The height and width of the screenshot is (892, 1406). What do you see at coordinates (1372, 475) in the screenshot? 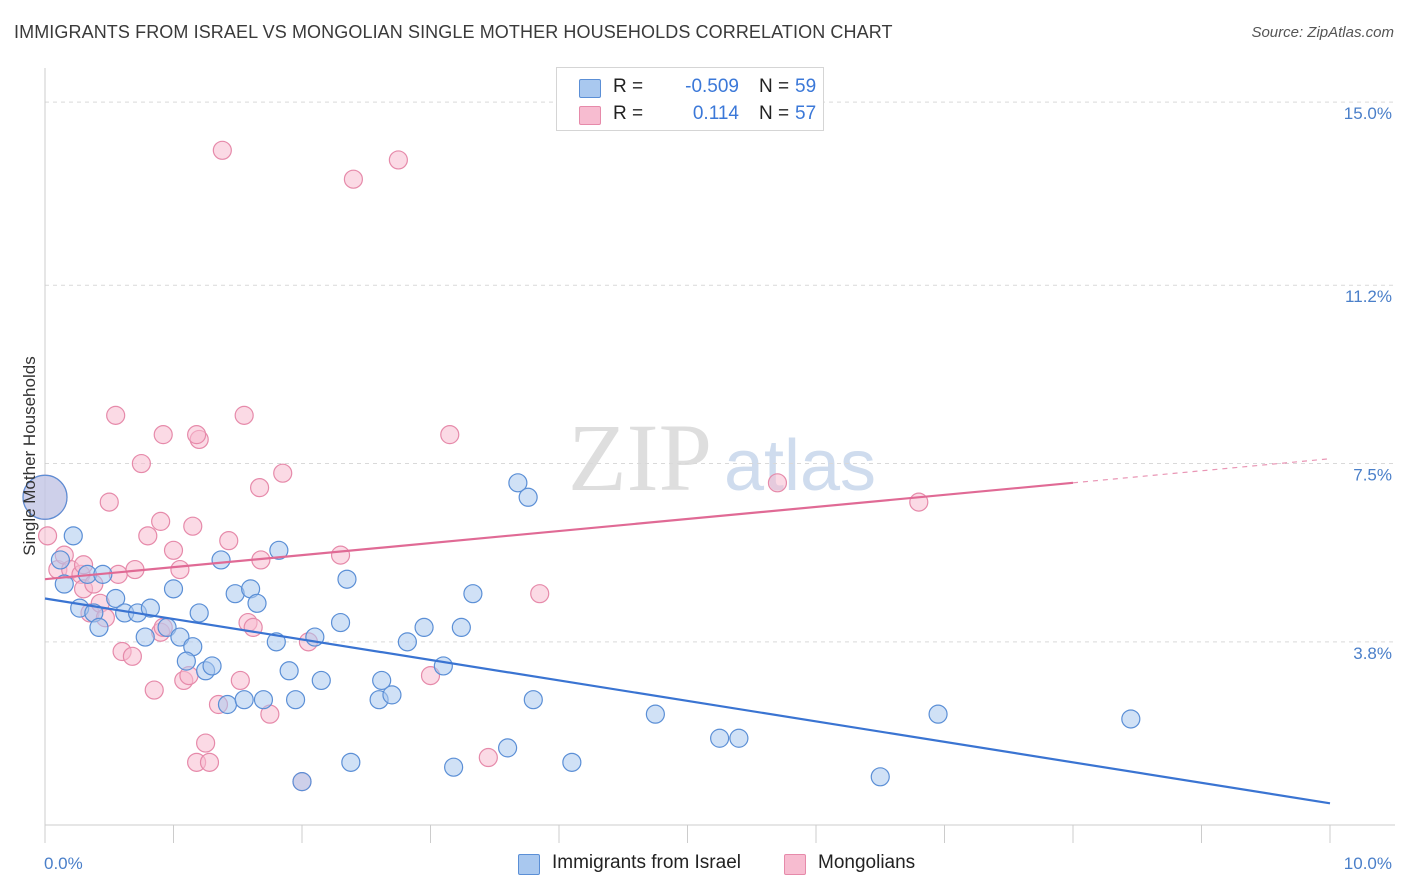
I see `y-tick-label: 7.5%` at bounding box center [1372, 475].